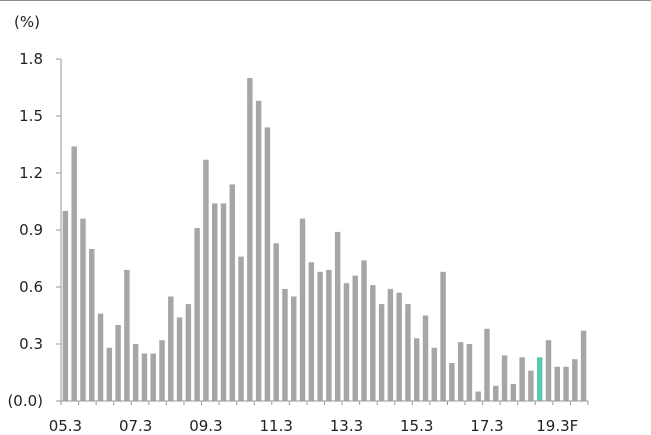 Image resolution: width=651 pixels, height=435 pixels. Describe the element at coordinates (135, 426) in the screenshot. I see `x-tick-label: 07.3` at that location.